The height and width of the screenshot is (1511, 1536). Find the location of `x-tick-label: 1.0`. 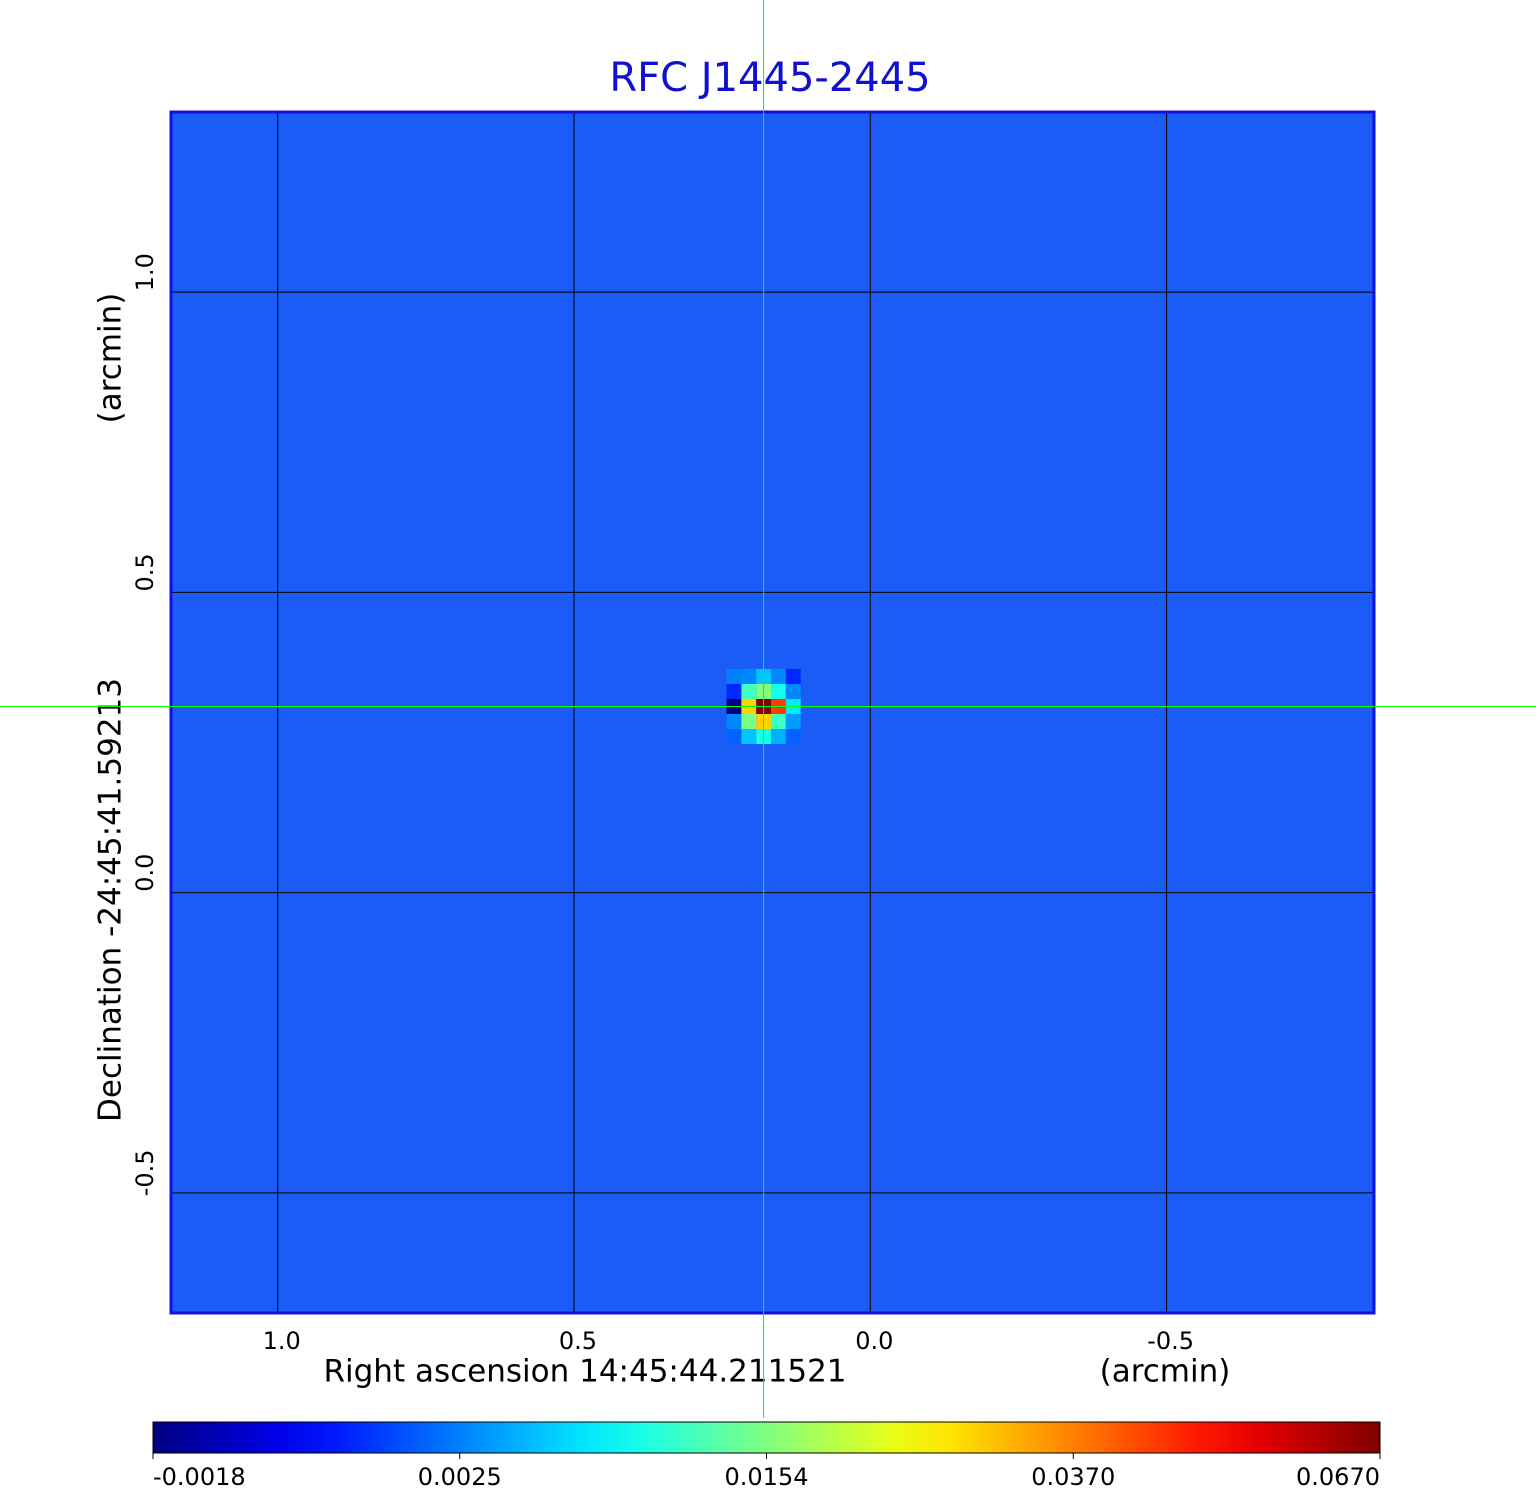

x-tick-label: 1.0 is located at coordinates (282, 1341).